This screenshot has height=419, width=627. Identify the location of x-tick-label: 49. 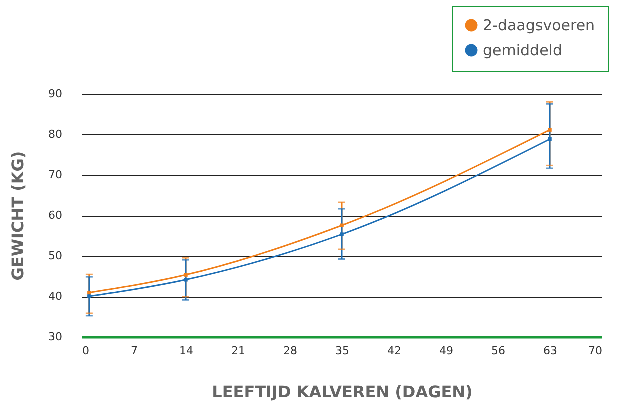
(447, 351).